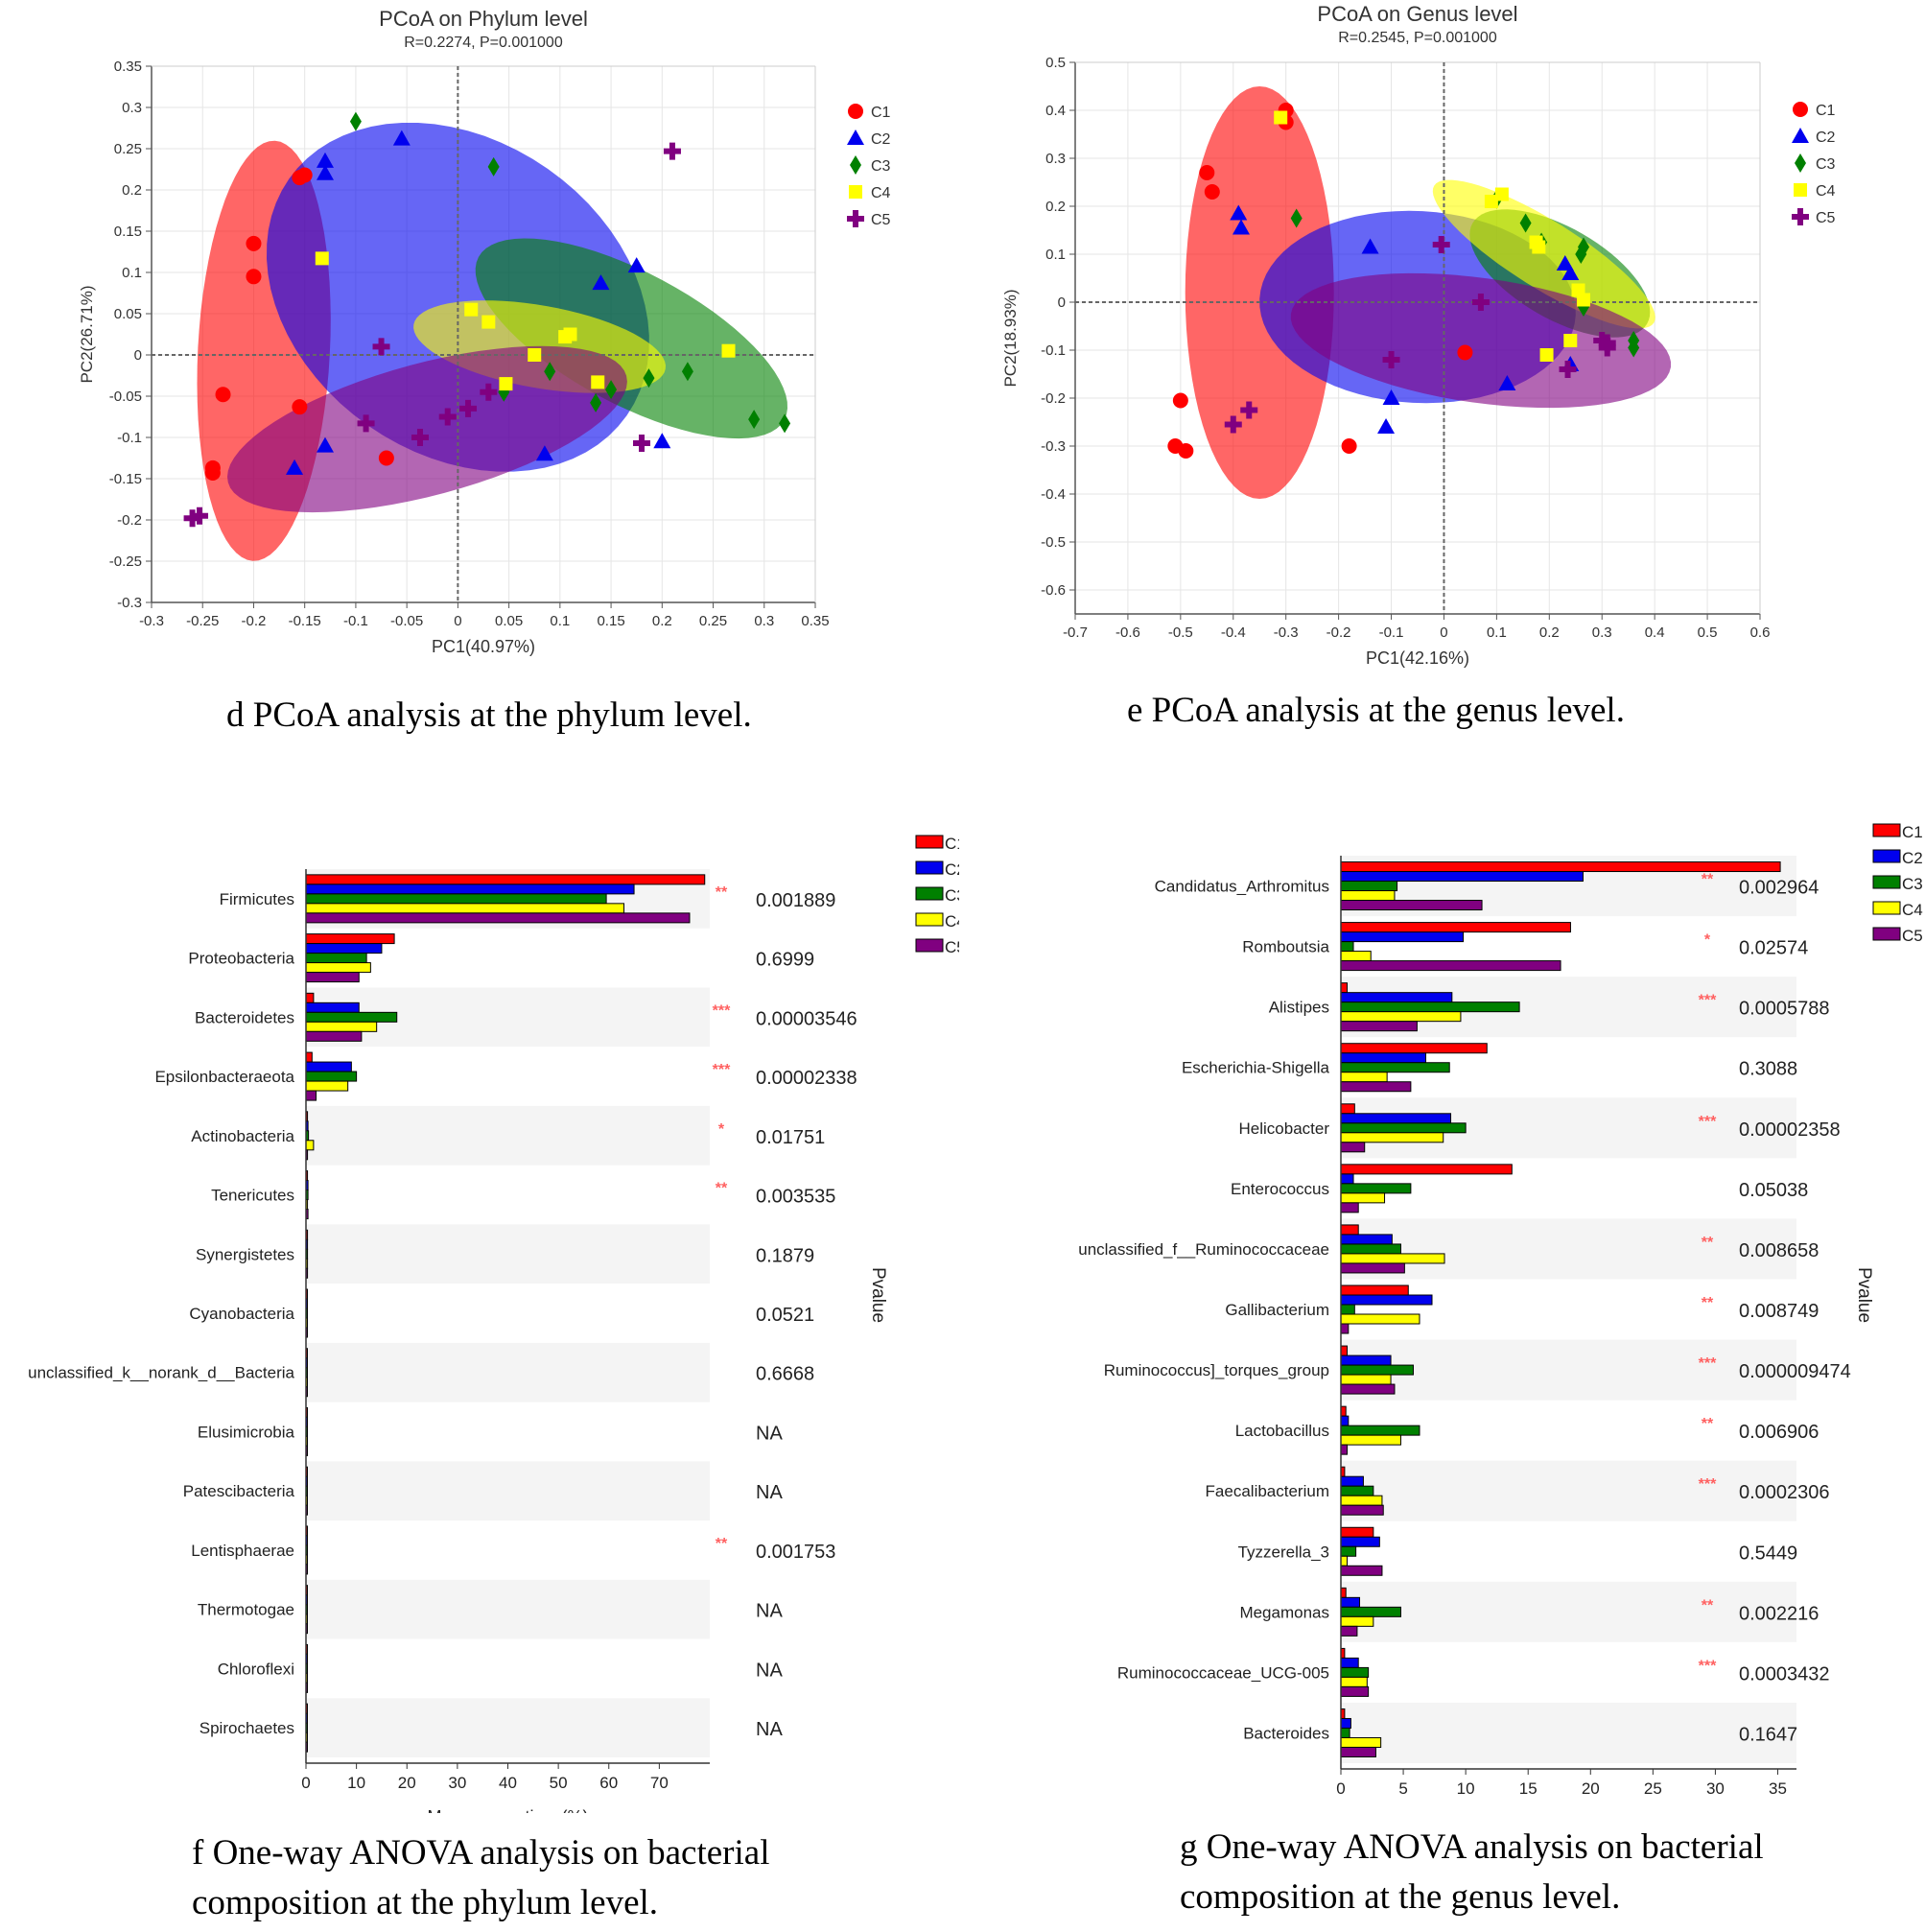  What do you see at coordinates (785, 1315) in the screenshot?
I see `pvalue-label: 0.0521` at bounding box center [785, 1315].